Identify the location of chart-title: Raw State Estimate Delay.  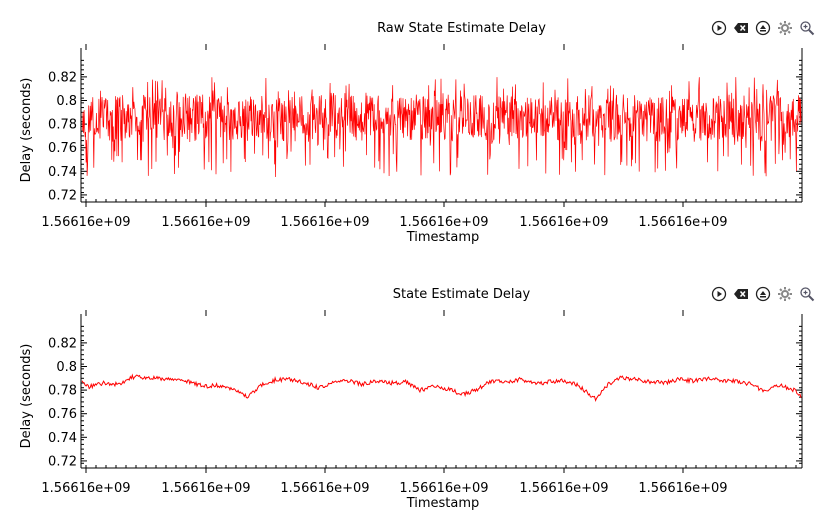
(461, 28).